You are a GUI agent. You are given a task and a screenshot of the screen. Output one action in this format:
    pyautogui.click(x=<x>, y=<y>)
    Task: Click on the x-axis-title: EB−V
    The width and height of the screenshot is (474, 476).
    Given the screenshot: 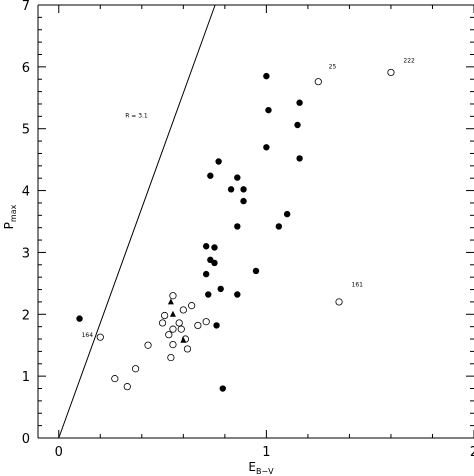 What is the action you would take?
    pyautogui.click(x=261, y=468)
    